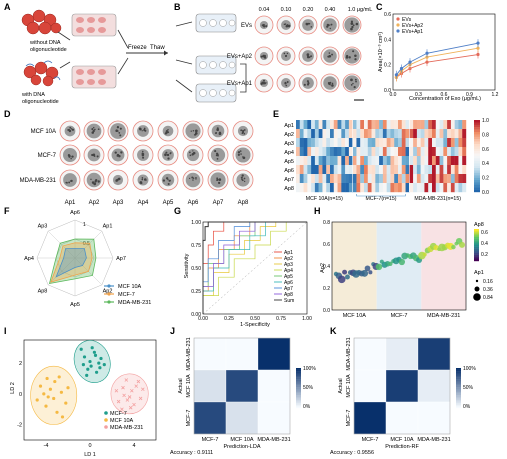  Describe the element at coordinates (71, 263) in the screenshot. I see `f-series-area` at that location.